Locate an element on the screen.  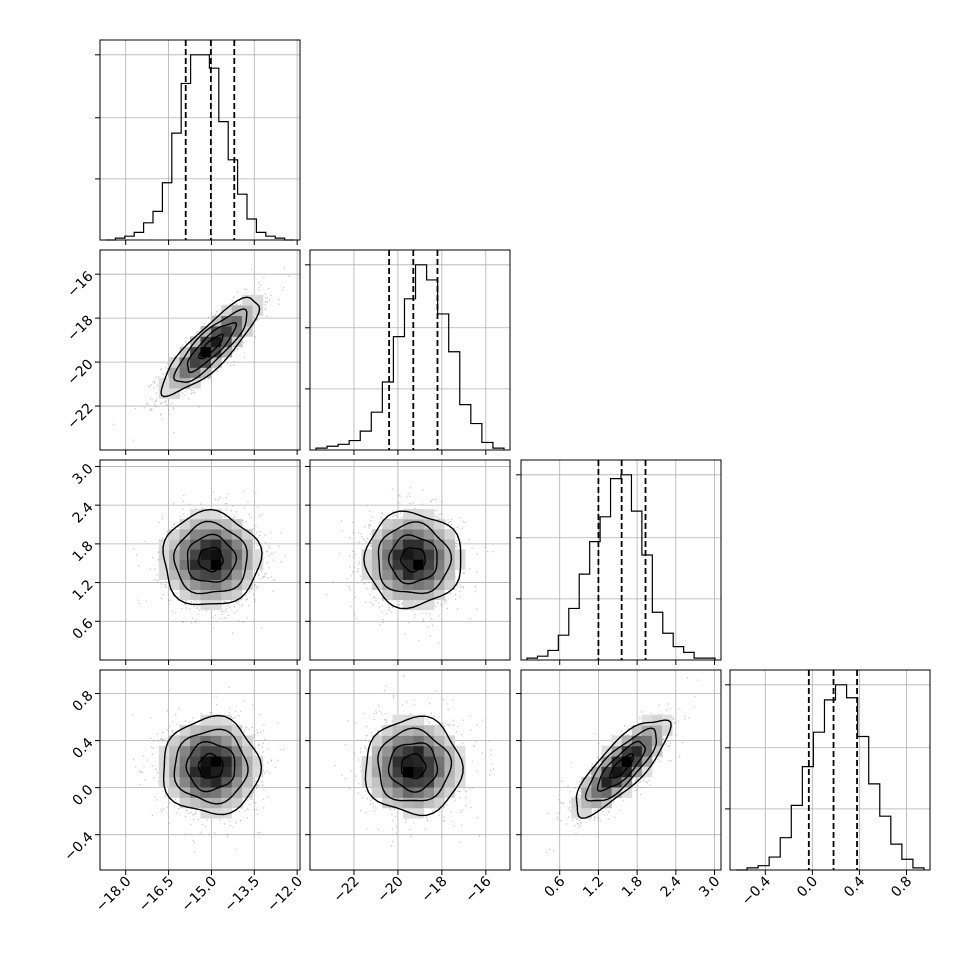
y-tick-label: 0.4 is located at coordinates (83, 748).